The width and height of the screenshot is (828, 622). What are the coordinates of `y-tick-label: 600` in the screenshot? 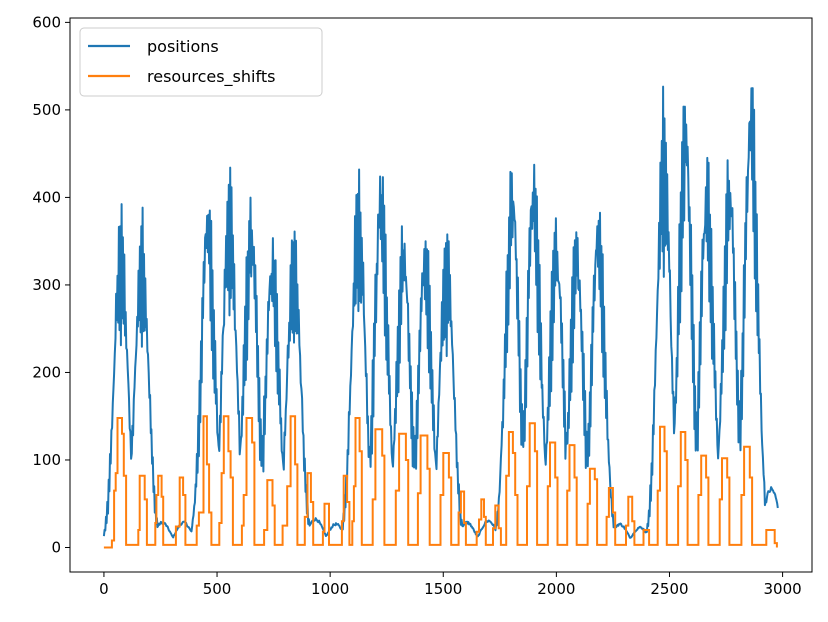 It's located at (46, 22).